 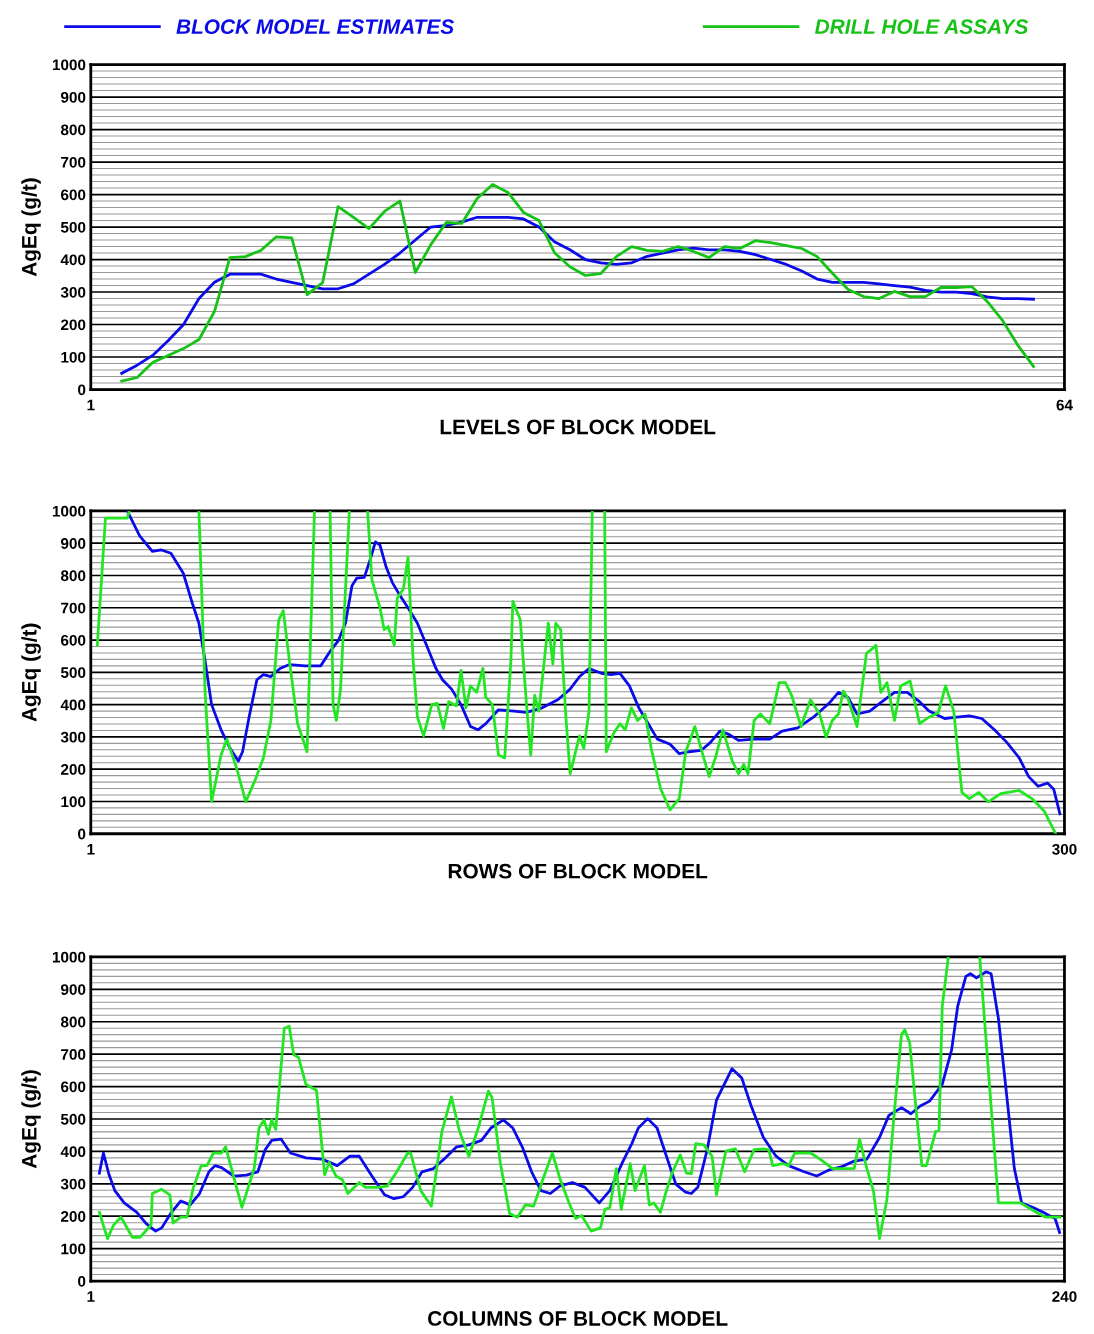 What do you see at coordinates (578, 871) in the screenshot?
I see `x-axis-title: ROWS OF BLOCK MODEL` at bounding box center [578, 871].